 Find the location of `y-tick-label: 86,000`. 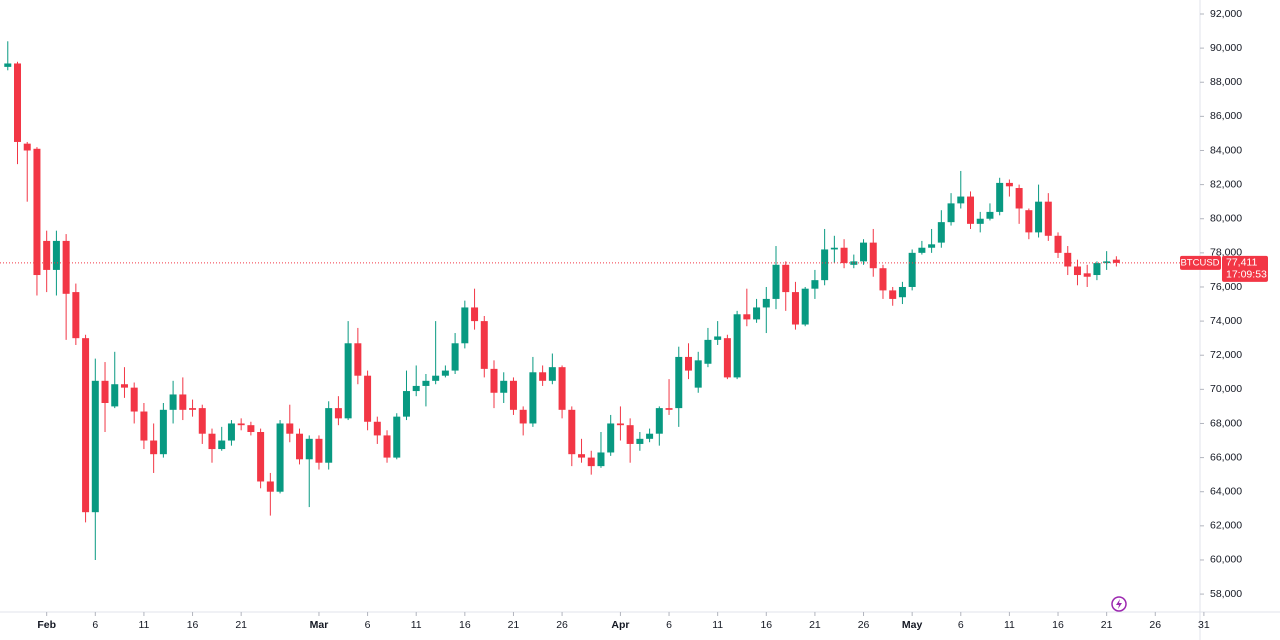

y-tick-label: 86,000 is located at coordinates (1226, 116).